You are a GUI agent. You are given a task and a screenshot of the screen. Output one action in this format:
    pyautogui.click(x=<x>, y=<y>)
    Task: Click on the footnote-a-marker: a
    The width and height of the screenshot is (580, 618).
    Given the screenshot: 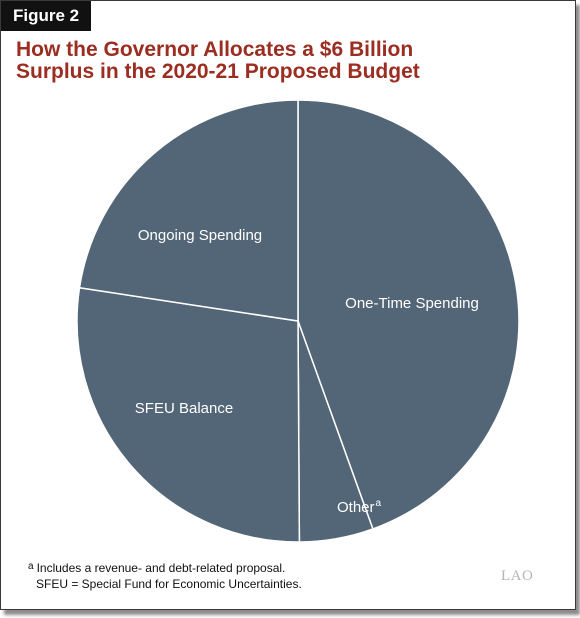 What is the action you would take?
    pyautogui.click(x=31, y=566)
    